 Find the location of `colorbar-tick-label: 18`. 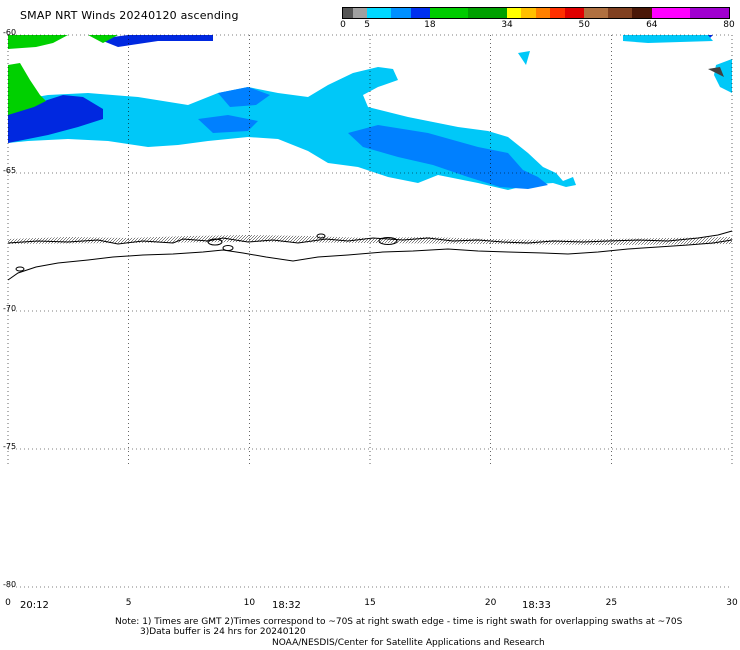

colorbar-tick-label: 18 is located at coordinates (430, 25).